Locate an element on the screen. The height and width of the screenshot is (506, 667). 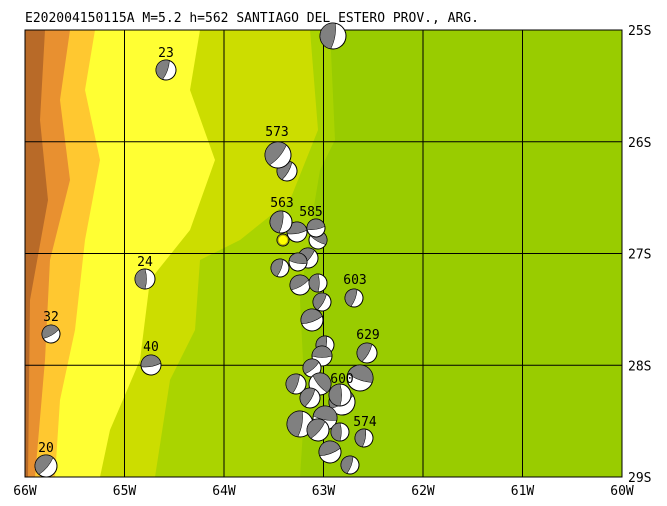
longitude-label: 65W is located at coordinates (125, 491).